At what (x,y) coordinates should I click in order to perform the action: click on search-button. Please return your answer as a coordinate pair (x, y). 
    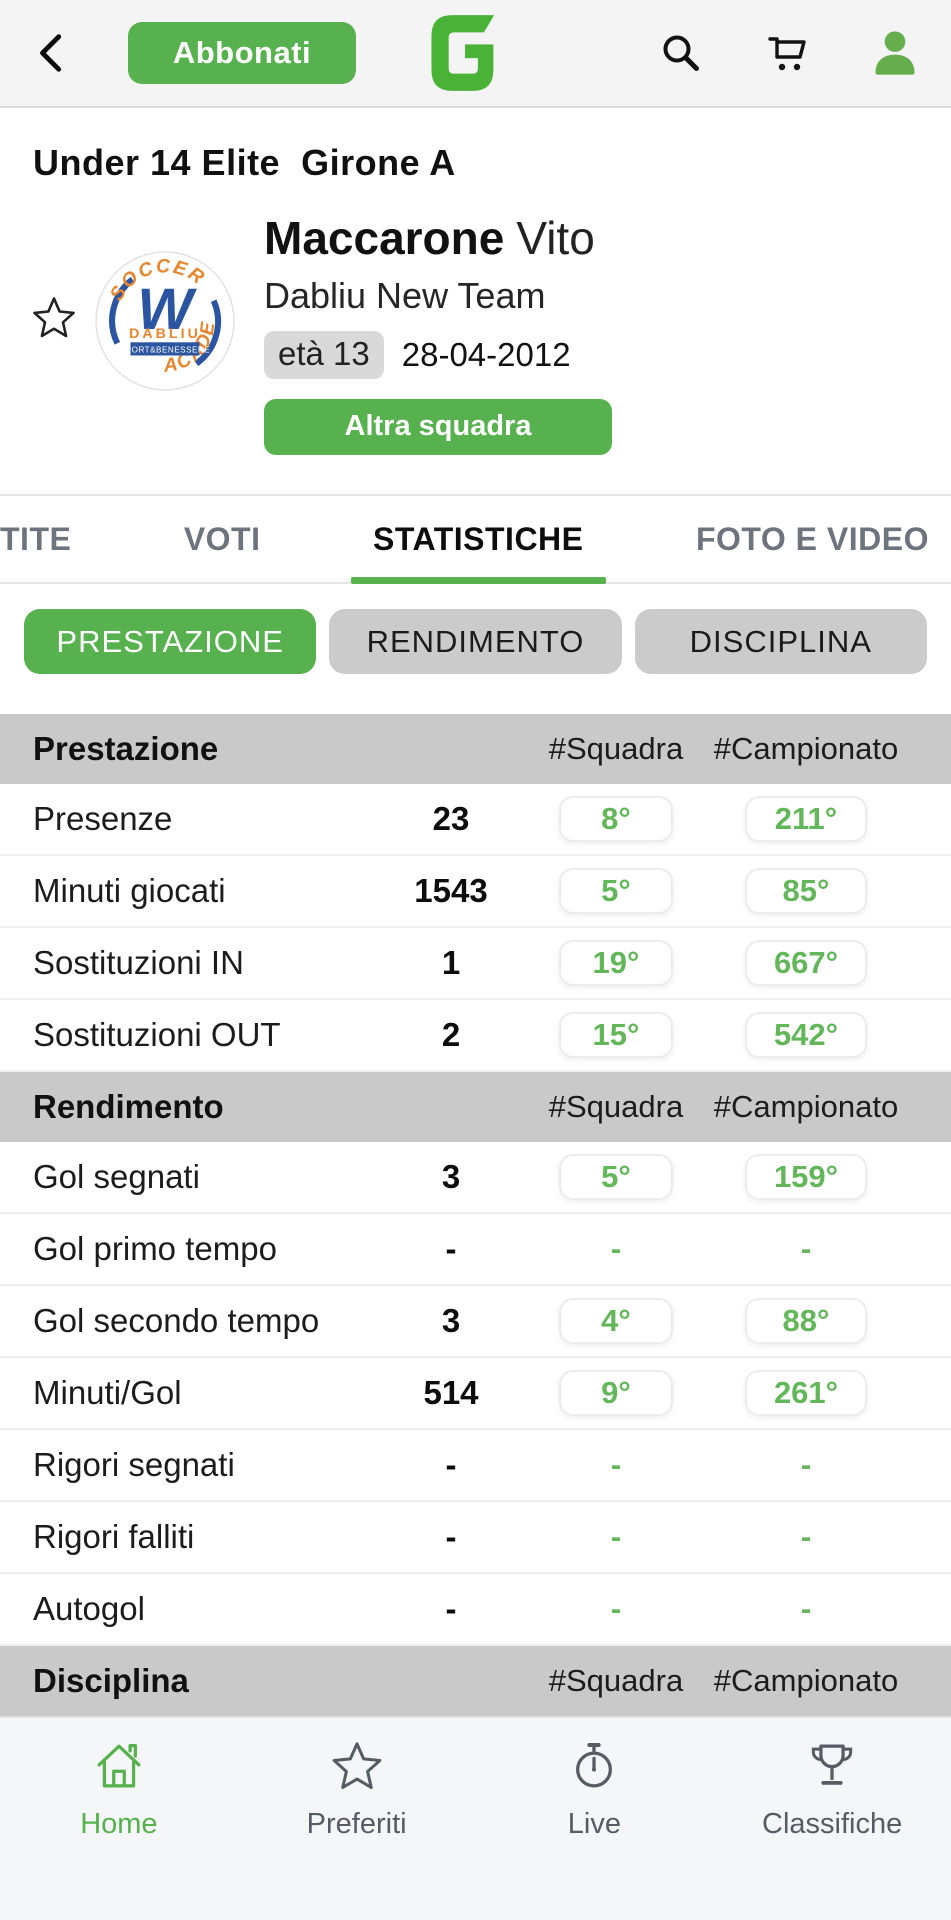
    Looking at the image, I should click on (681, 53).